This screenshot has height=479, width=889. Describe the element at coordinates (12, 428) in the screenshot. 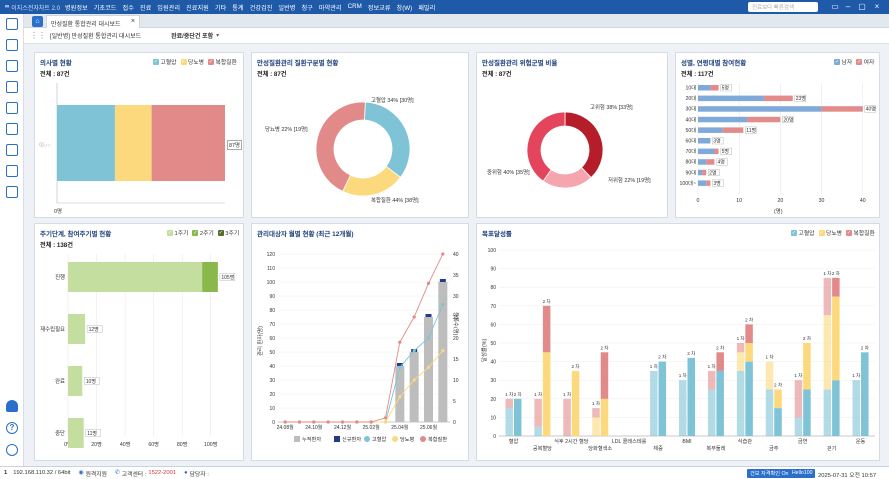

I see `help-icon: ?` at that location.